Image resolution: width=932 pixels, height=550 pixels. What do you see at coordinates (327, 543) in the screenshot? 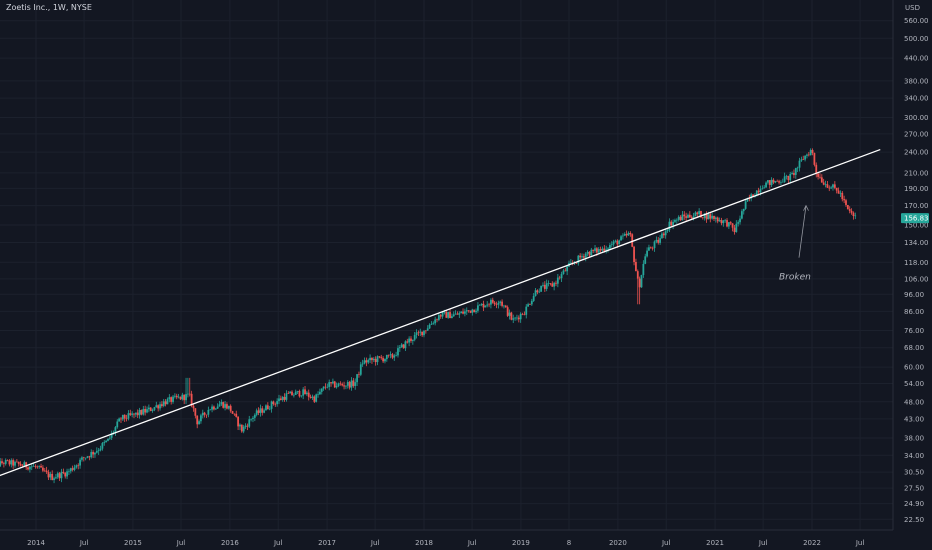
I see `x-tick-label: 2017` at bounding box center [327, 543].